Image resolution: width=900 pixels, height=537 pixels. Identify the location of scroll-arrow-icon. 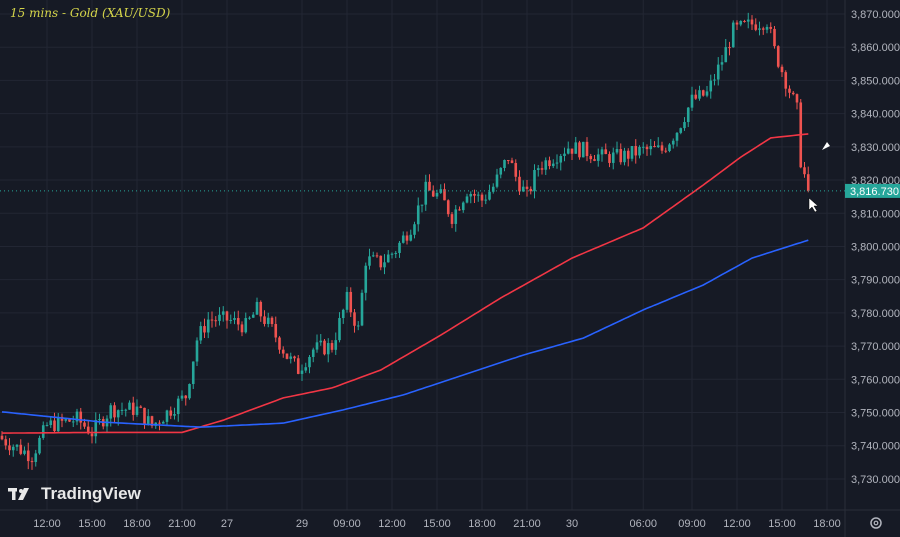
(826, 146).